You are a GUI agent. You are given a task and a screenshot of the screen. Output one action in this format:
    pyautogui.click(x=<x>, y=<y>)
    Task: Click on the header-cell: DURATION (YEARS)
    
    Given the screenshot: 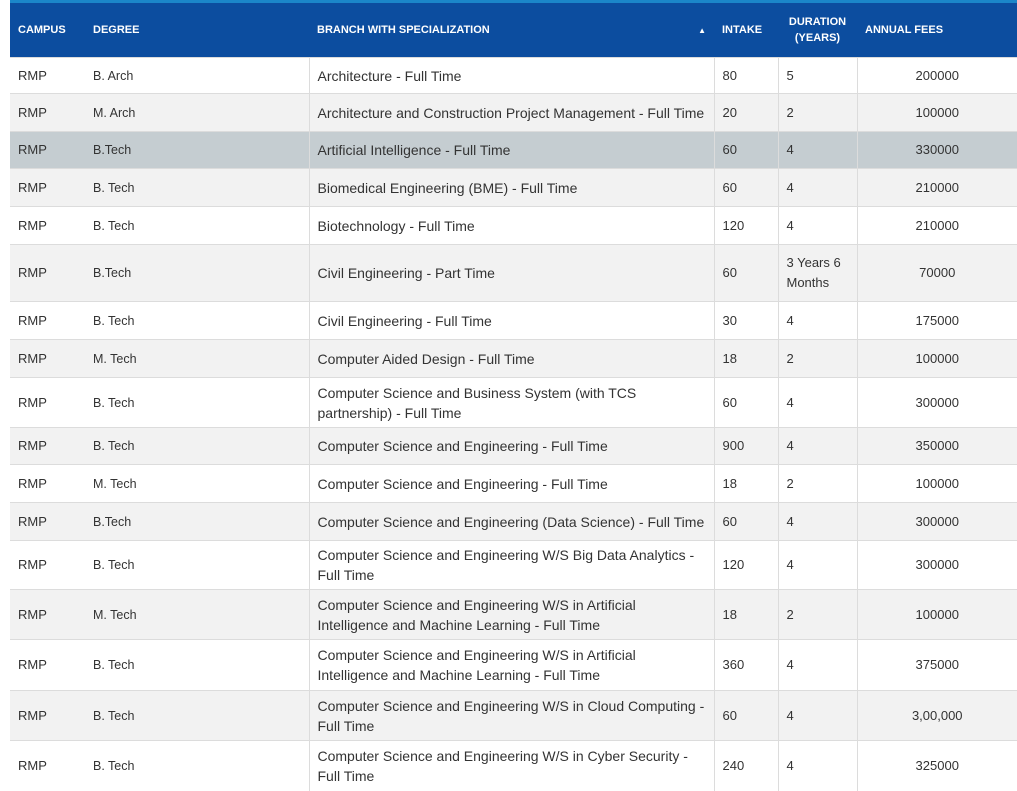 What is the action you would take?
    pyautogui.click(x=817, y=29)
    